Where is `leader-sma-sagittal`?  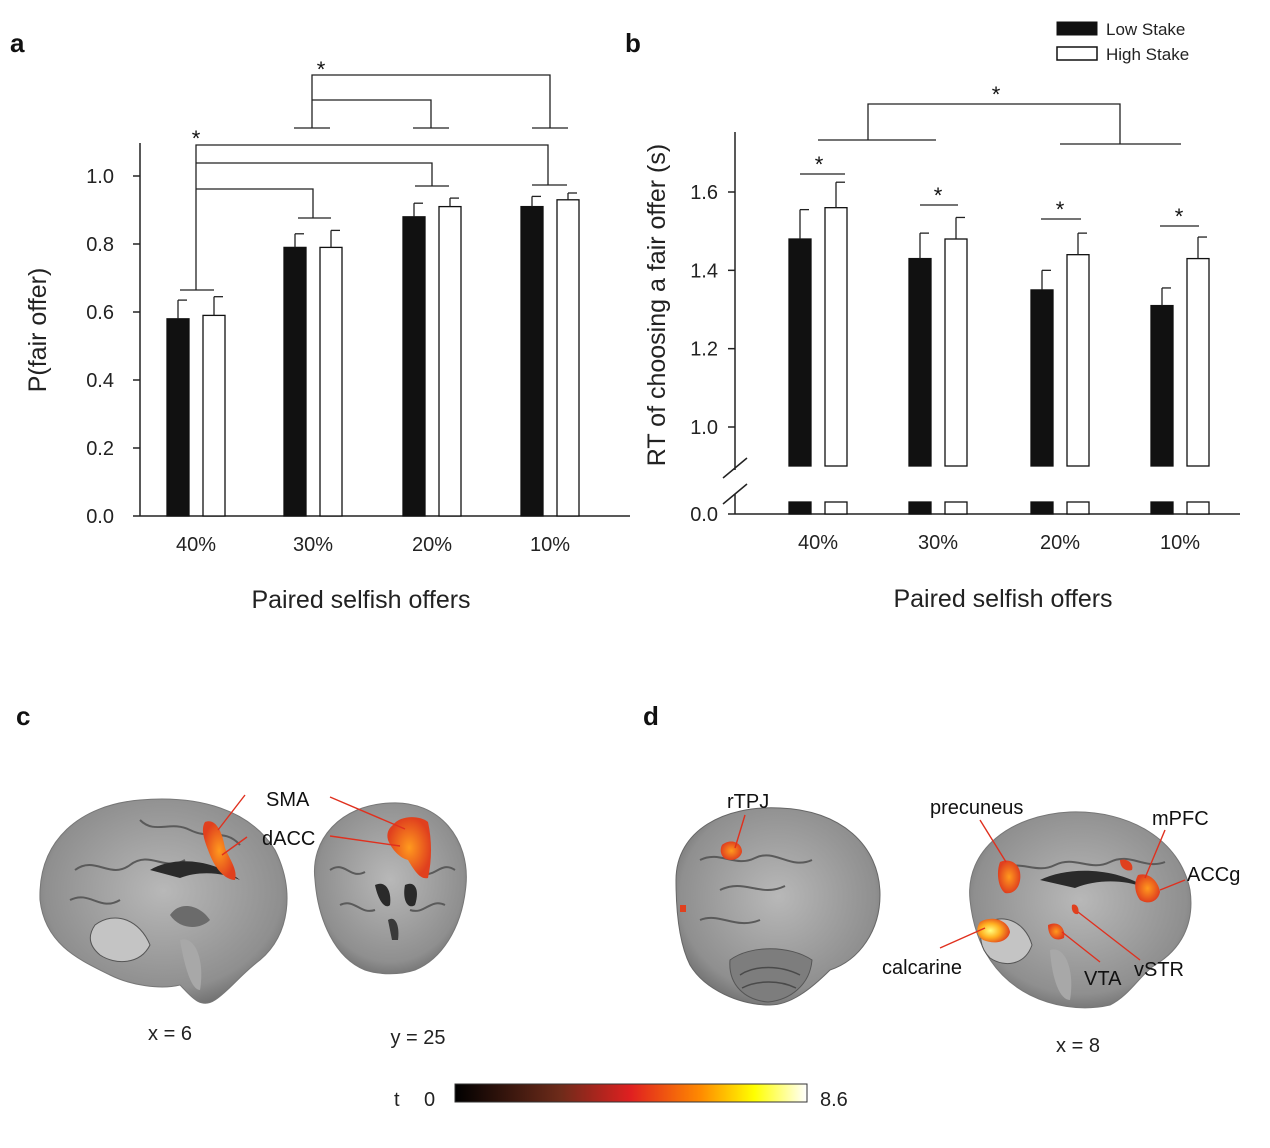
leader-sma-sagittal is located at coordinates (231, 812).